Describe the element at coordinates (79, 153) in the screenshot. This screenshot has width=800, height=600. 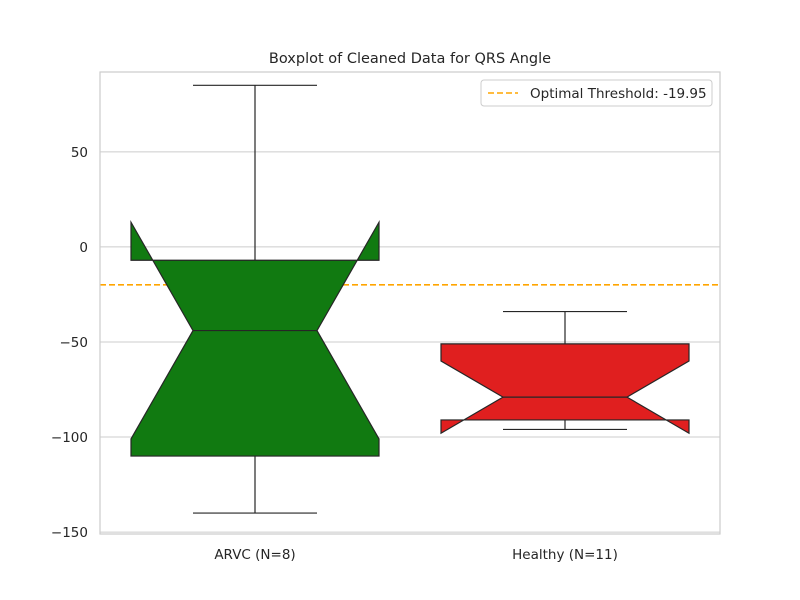
I see `y-tick-label: 50` at that location.